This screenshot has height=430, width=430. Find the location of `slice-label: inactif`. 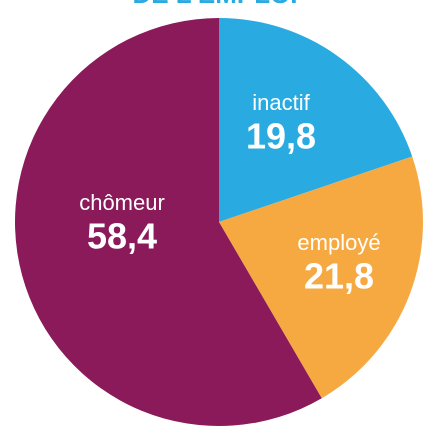

slice-label: inactif is located at coordinates (281, 102).